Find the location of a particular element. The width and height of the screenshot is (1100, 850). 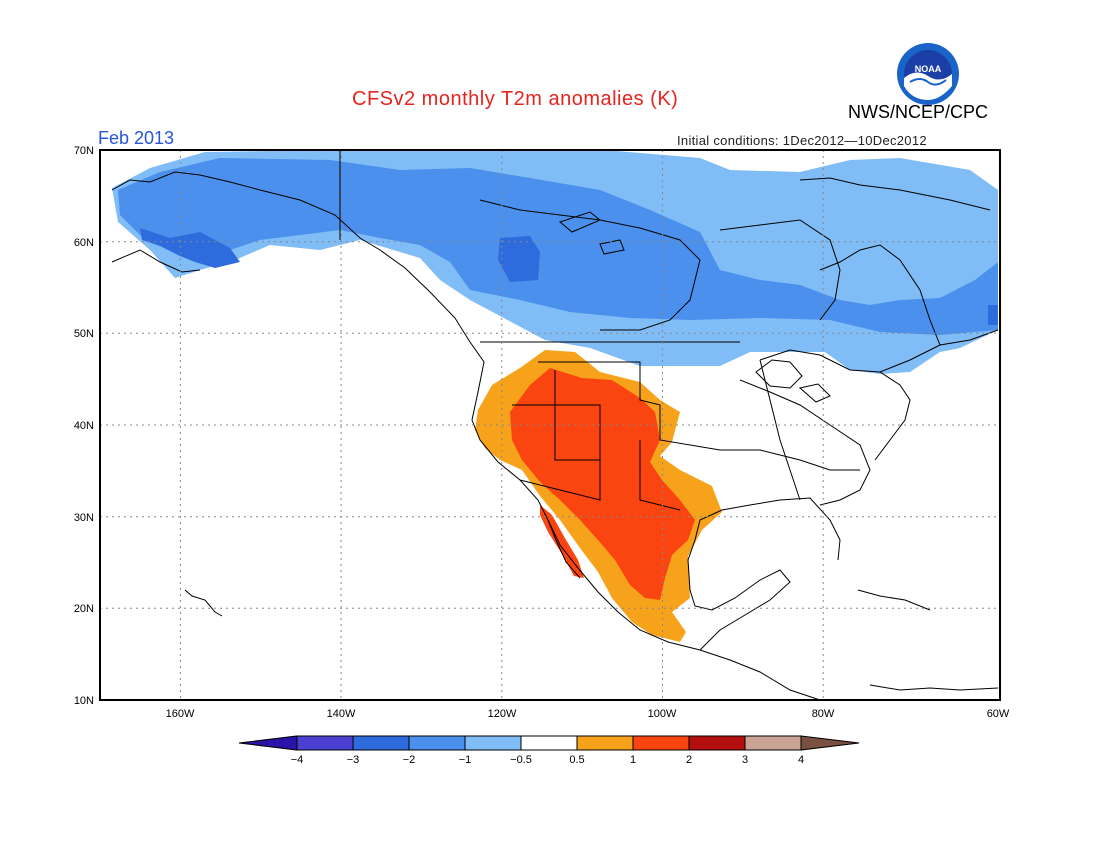

colorbar-arrow-right is located at coordinates (830, 743).